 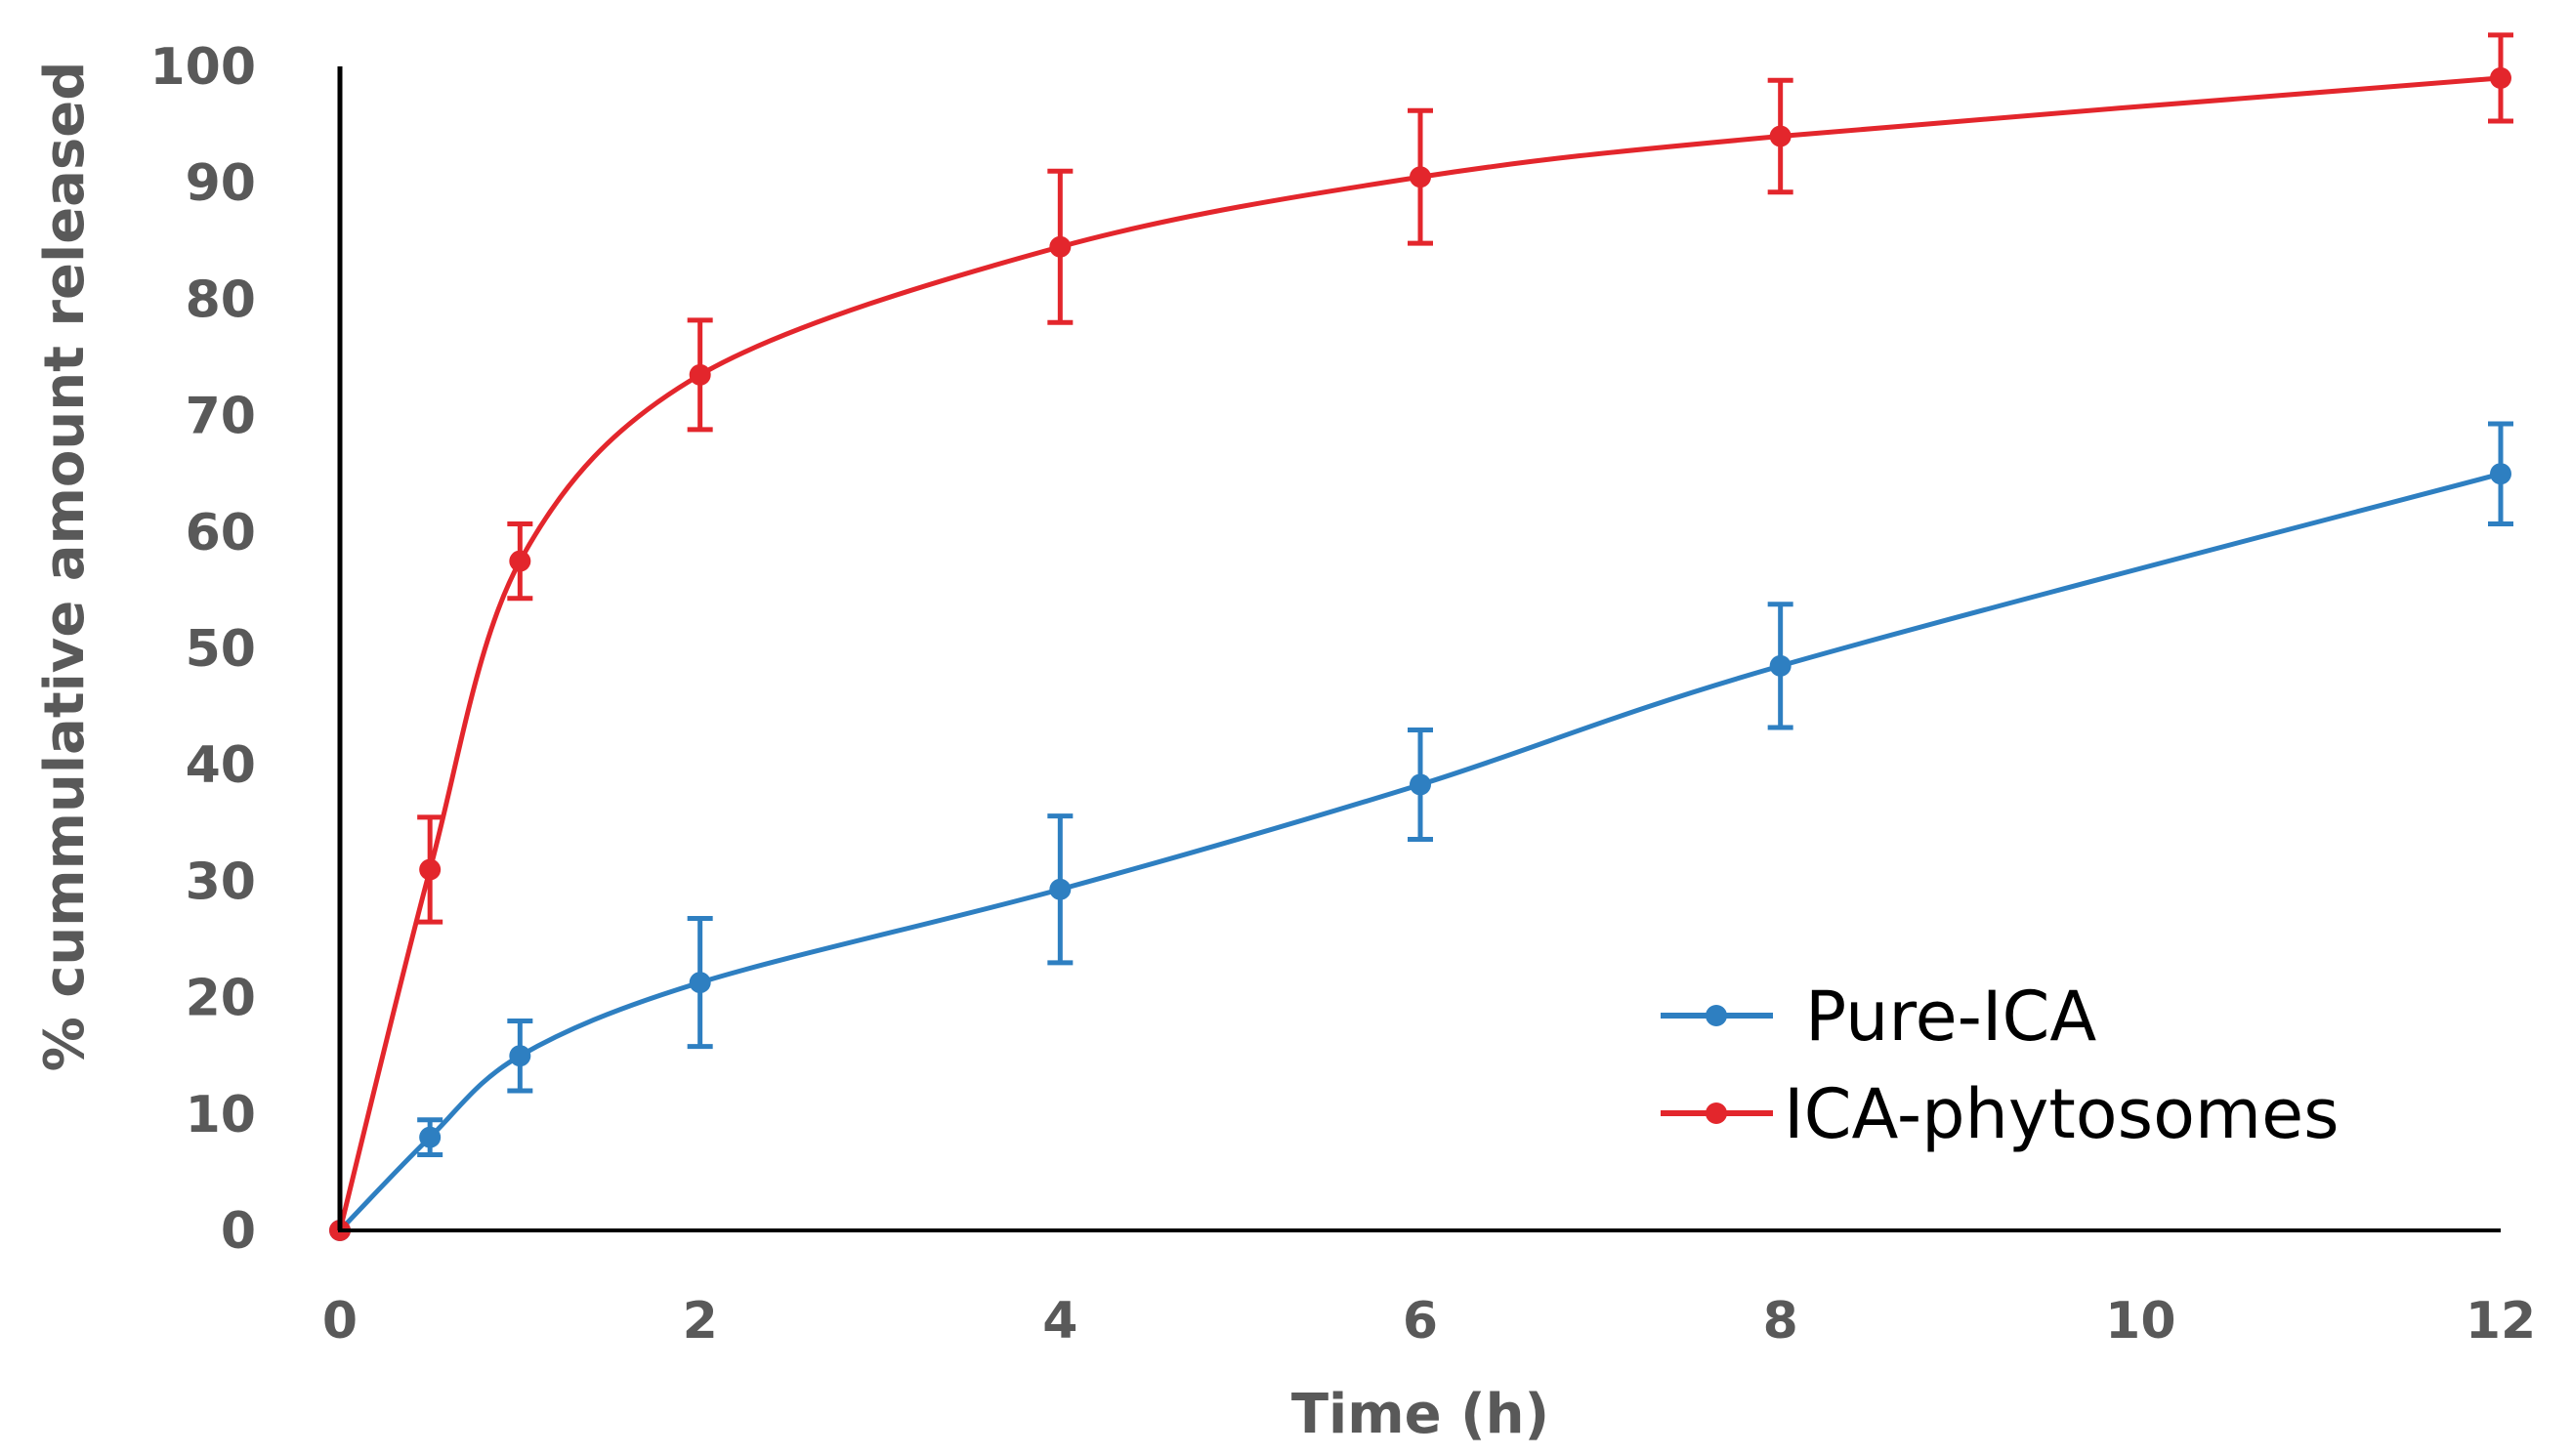 What do you see at coordinates (221, 533) in the screenshot?
I see `y-tick-label: 60` at bounding box center [221, 533].